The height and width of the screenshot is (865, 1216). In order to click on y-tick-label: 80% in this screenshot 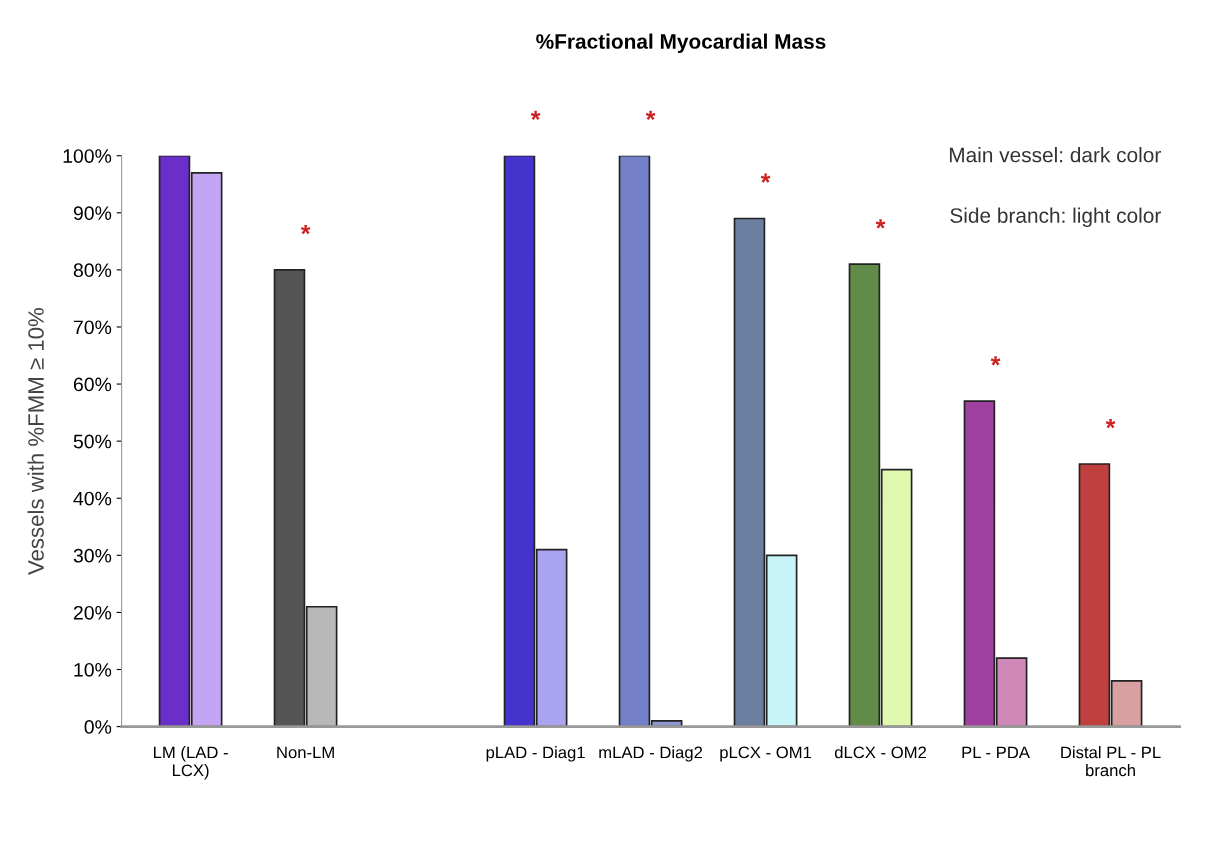, I will do `click(92, 270)`.